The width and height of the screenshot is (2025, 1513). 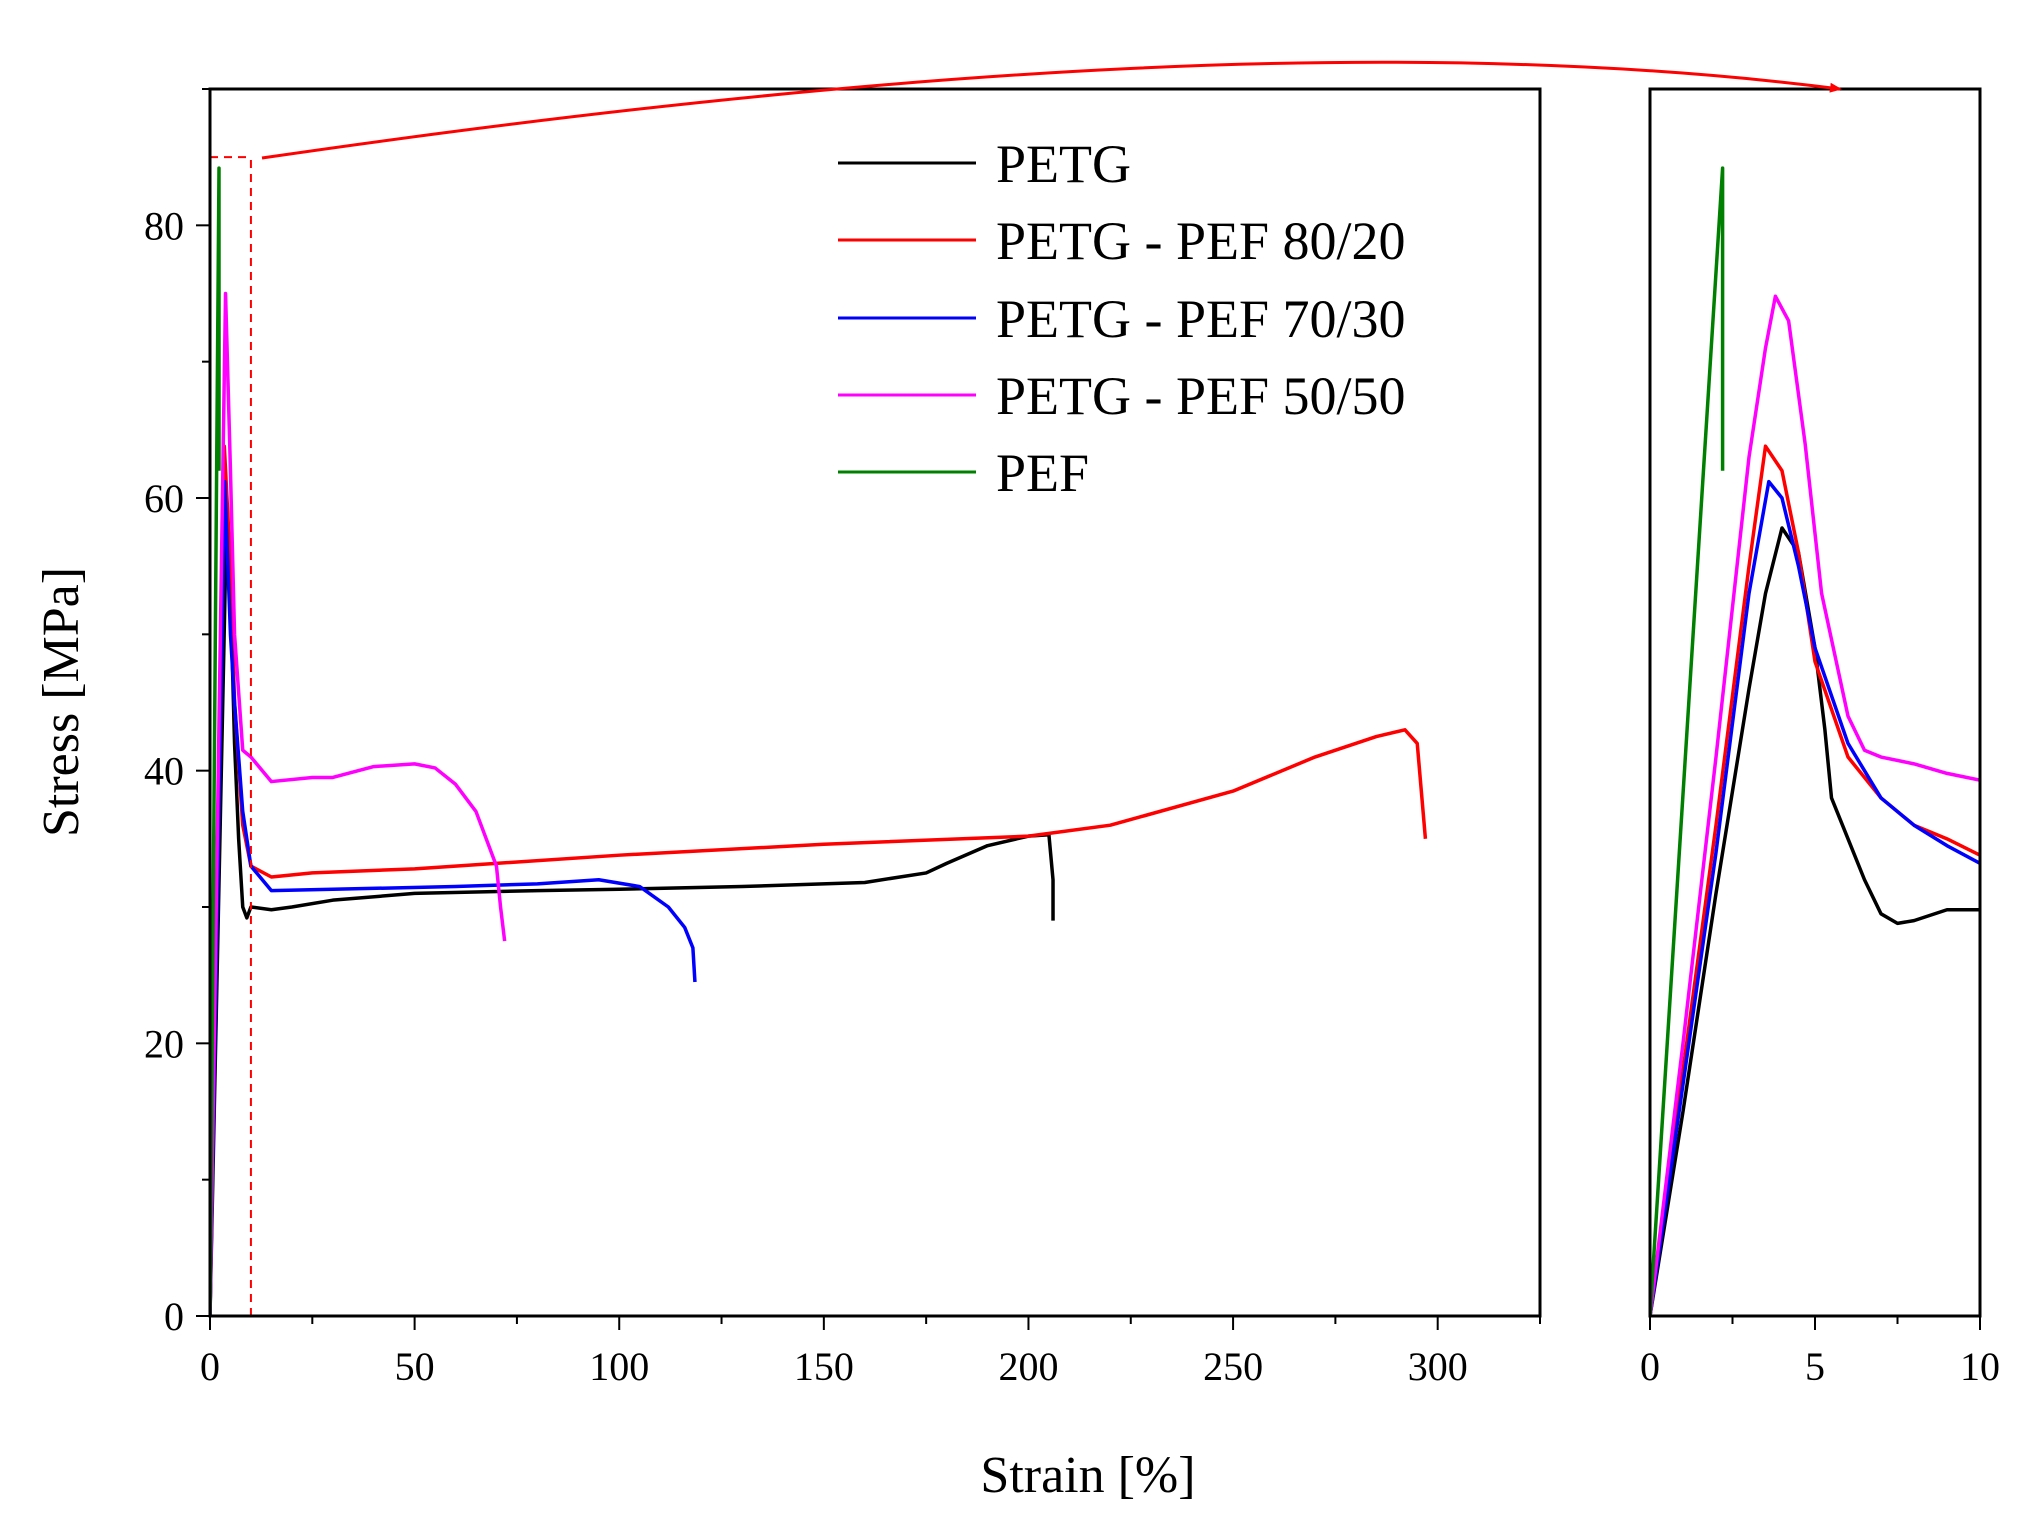 What do you see at coordinates (619, 1366) in the screenshot?
I see `x-tick-label: 100` at bounding box center [619, 1366].